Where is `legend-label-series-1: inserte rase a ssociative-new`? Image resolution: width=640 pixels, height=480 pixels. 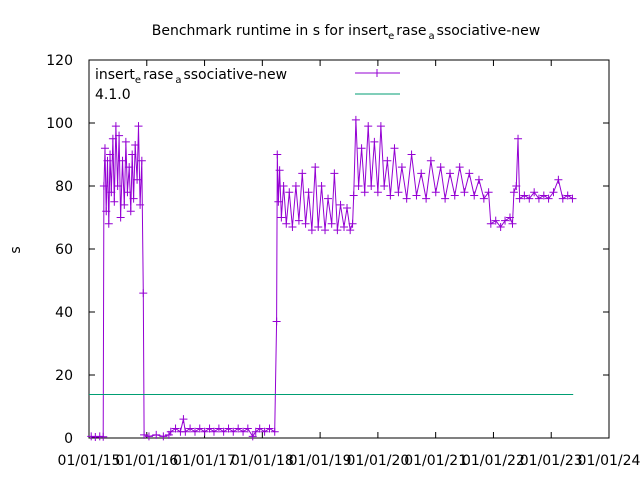
legend-label-series-1: inserte rase a ssociative-new is located at coordinates (191, 76).